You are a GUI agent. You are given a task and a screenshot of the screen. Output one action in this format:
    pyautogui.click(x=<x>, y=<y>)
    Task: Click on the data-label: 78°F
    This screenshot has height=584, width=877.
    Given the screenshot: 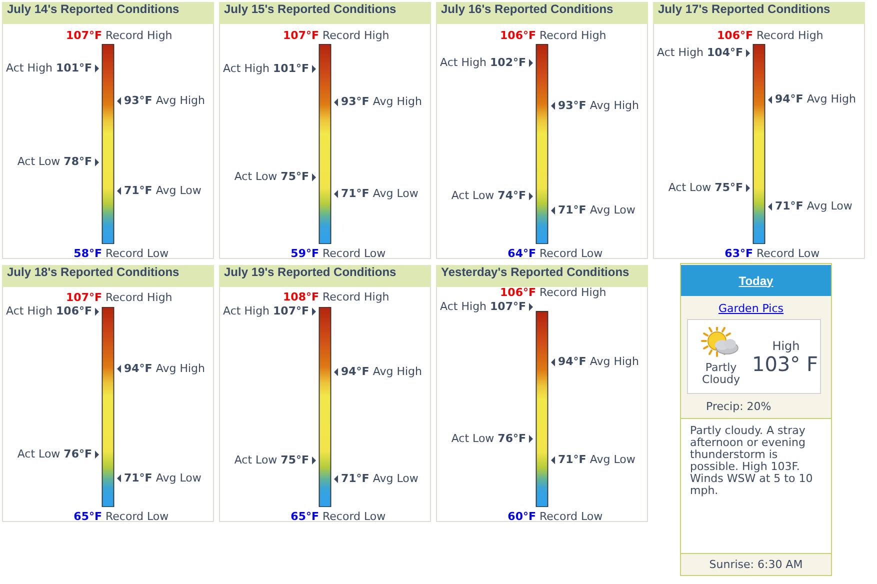 What is the action you would take?
    pyautogui.click(x=78, y=161)
    